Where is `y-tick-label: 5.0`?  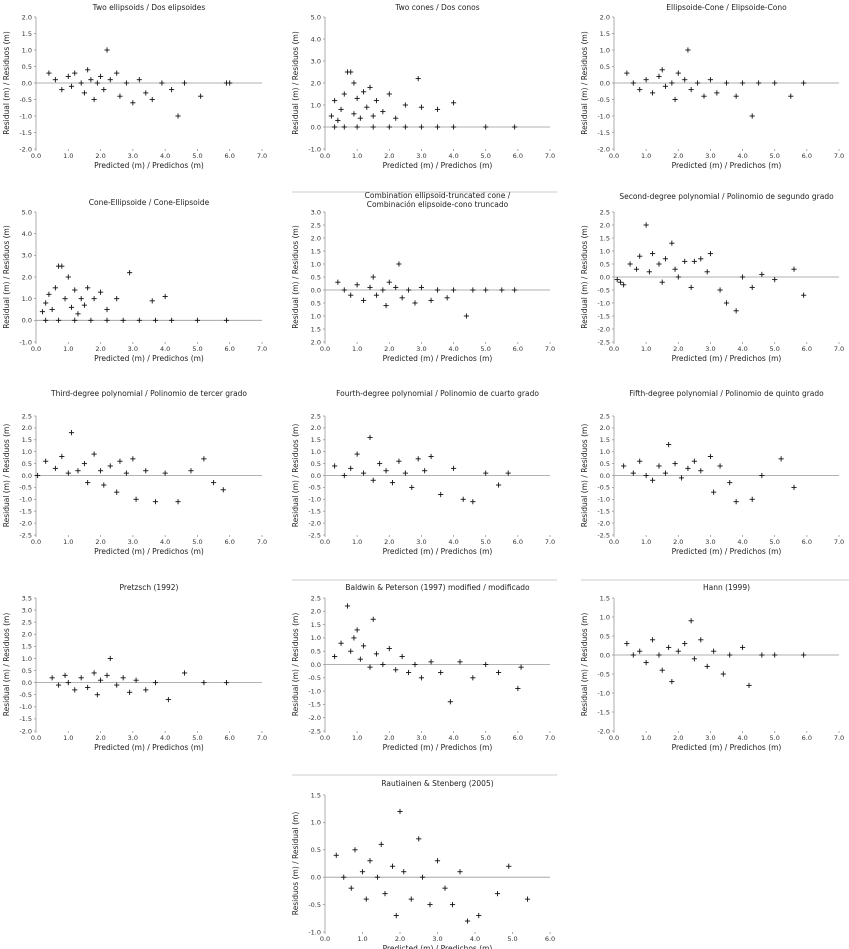 y-tick-label: 5.0 is located at coordinates (27, 212).